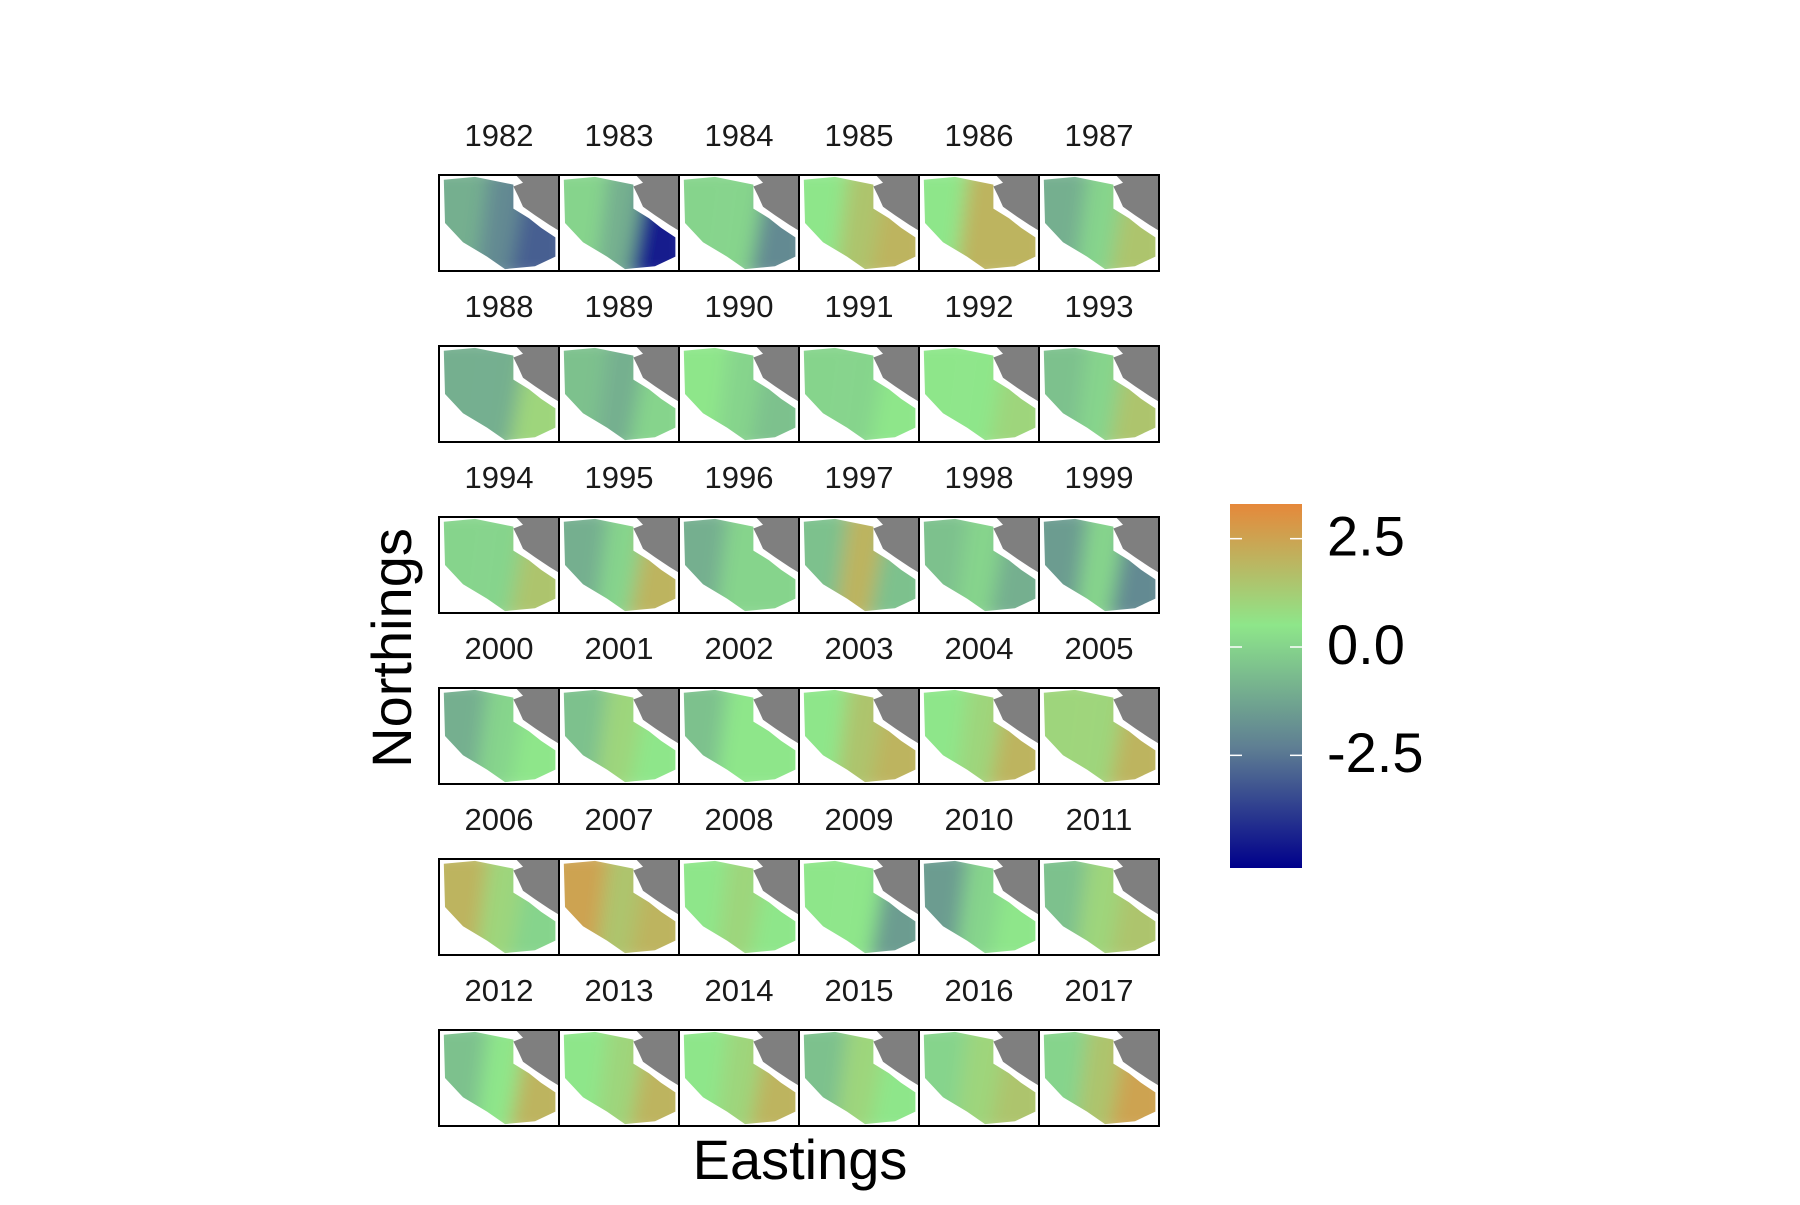 This screenshot has width=1800, height=1205. What do you see at coordinates (1099, 990) in the screenshot?
I see `panel-title: 2017` at bounding box center [1099, 990].